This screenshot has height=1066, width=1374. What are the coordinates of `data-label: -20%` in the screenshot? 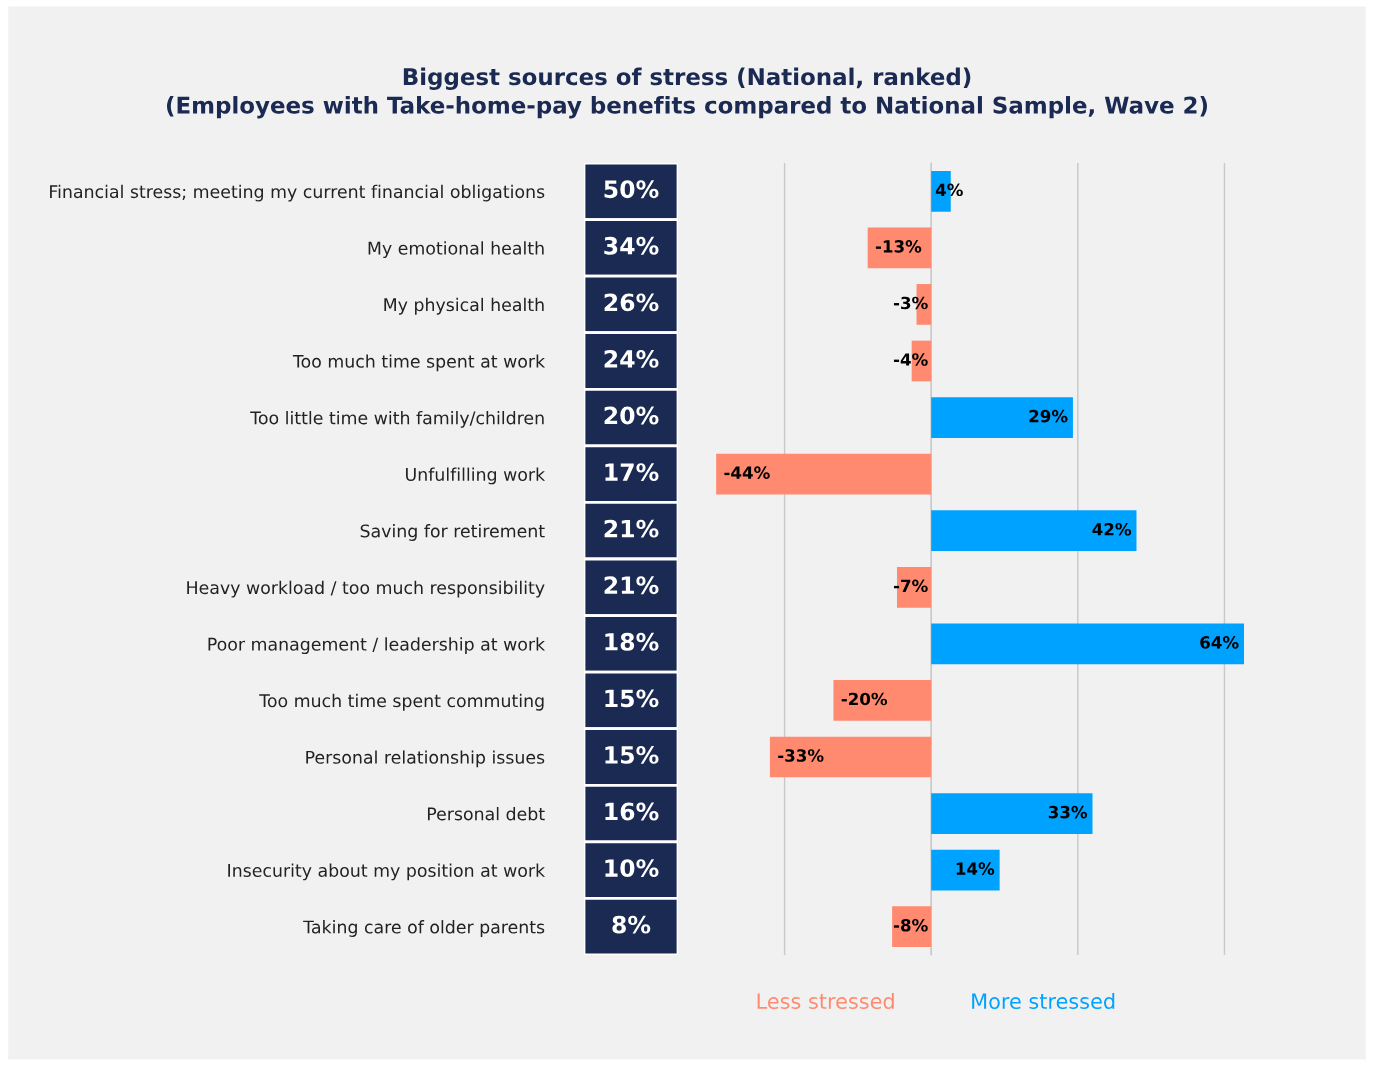 It's located at (864, 699).